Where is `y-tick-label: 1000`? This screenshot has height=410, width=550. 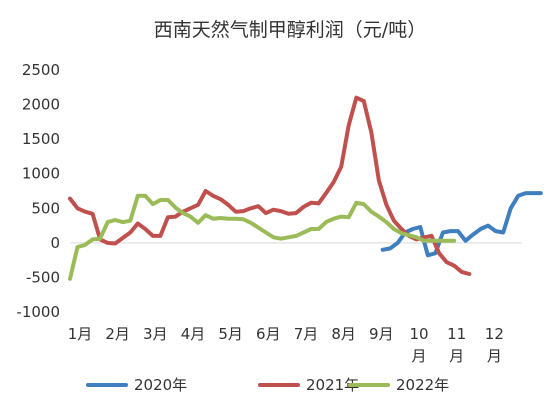
y-tick-label: 1000 is located at coordinates (41, 174).